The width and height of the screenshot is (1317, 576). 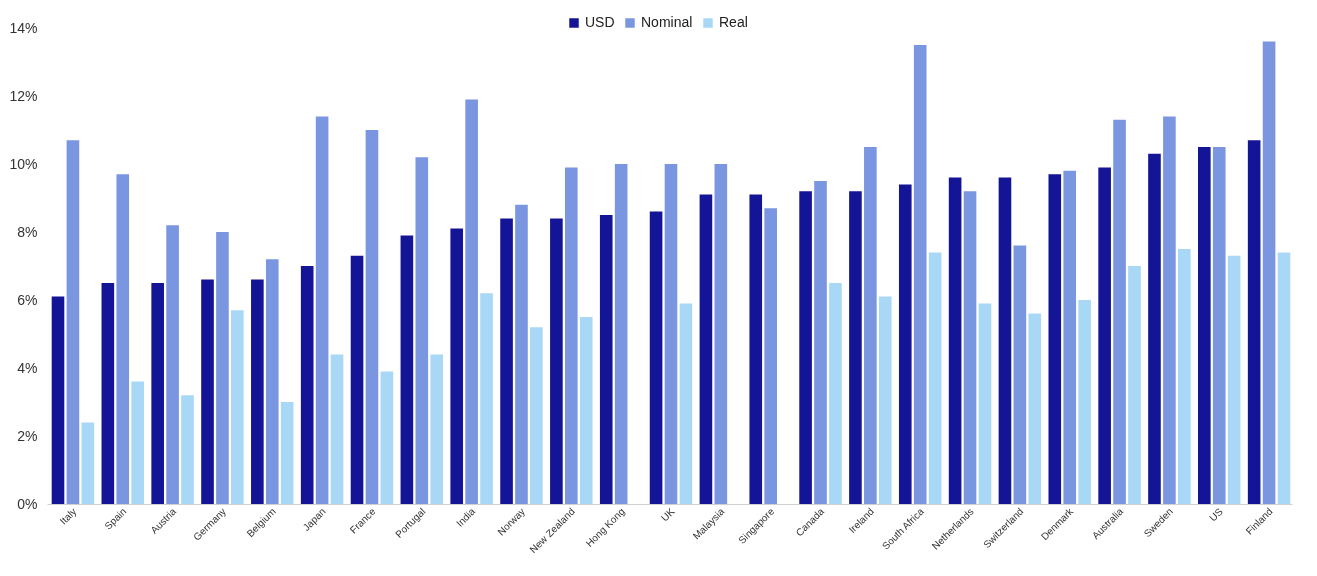 I want to click on y-tick-label: 14%, so click(x=23, y=27).